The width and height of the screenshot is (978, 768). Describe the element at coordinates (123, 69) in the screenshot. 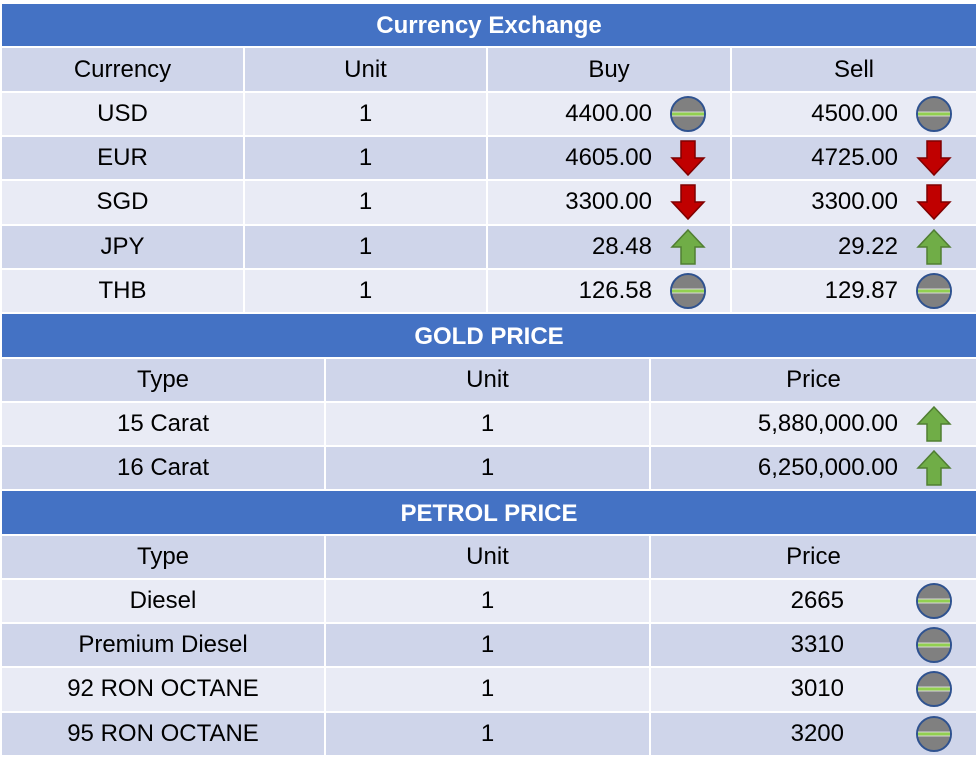

I see `currency-header-currency: Currency` at that location.